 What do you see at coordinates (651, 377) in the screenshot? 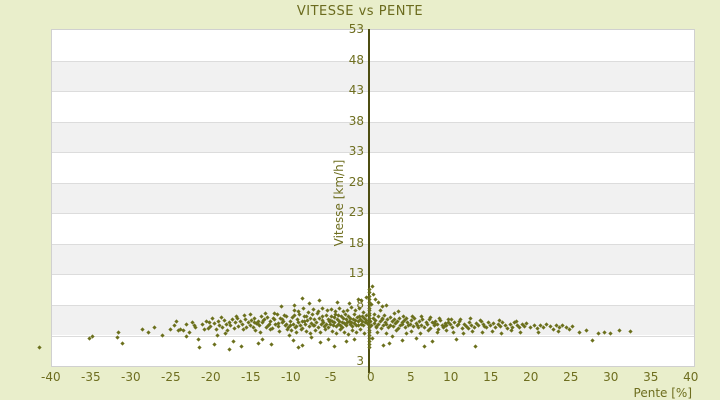
I see `x-tick-label: 35` at bounding box center [651, 377].